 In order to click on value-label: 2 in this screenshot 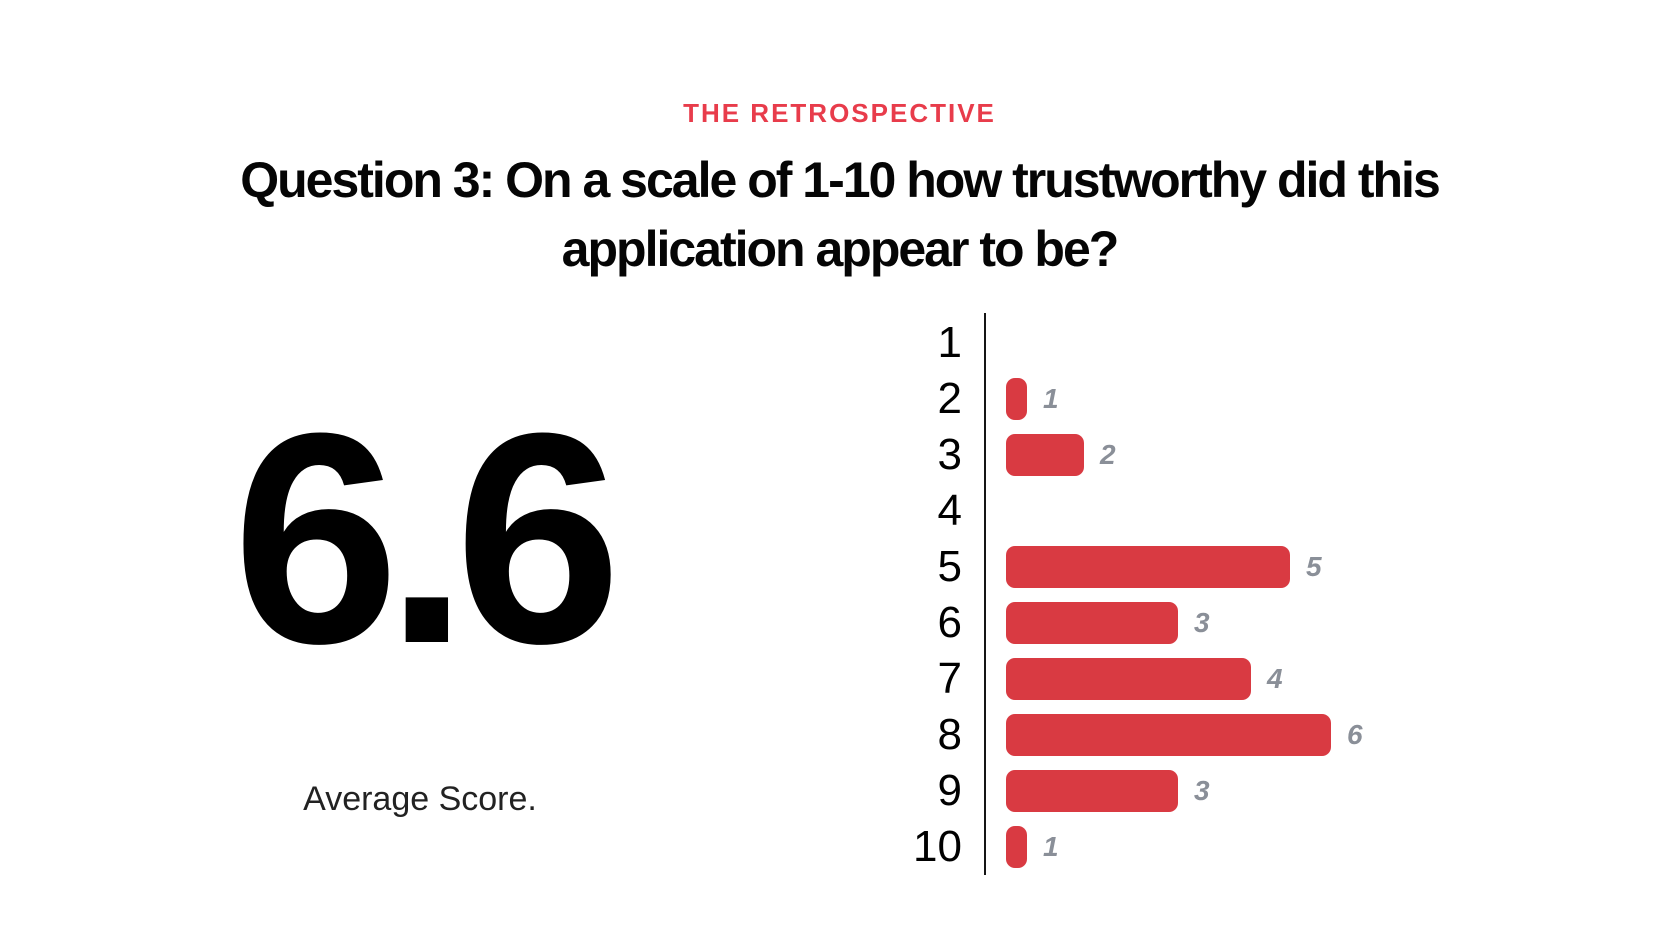, I will do `click(1108, 454)`.